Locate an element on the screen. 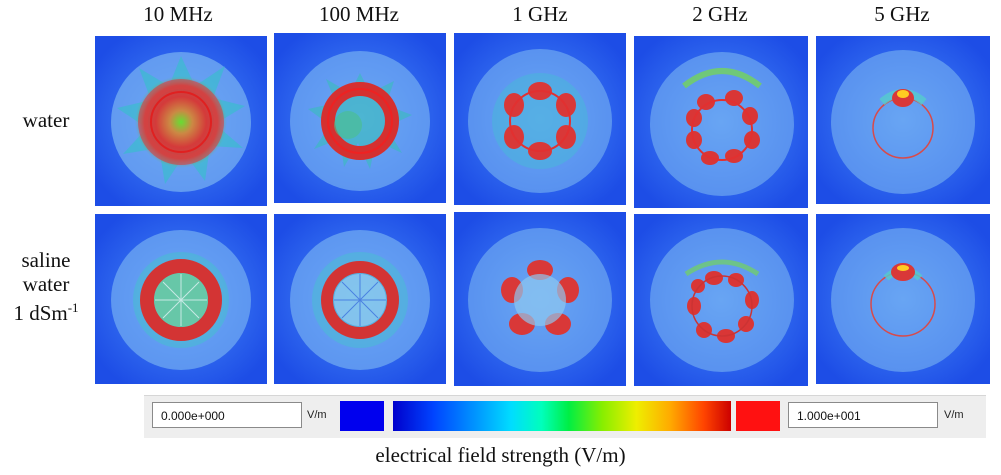 Image resolution: width=1001 pixels, height=475 pixels. legend-color-gradient is located at coordinates (562, 416).